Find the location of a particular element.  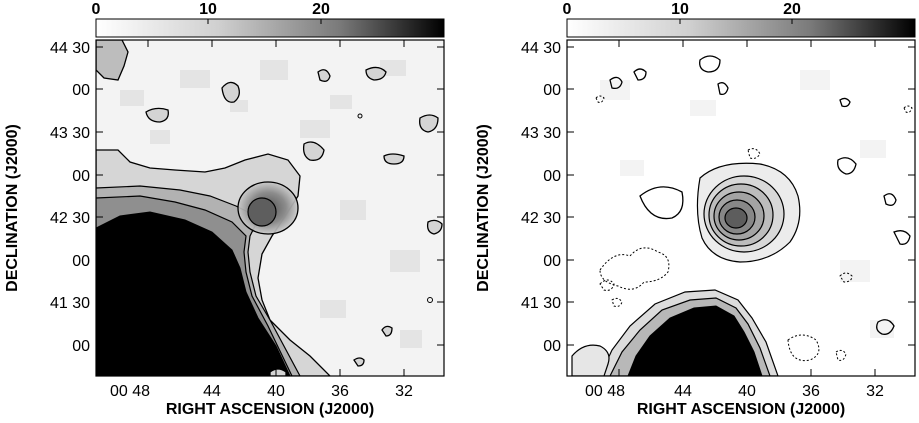

left-xtick-label: 32 is located at coordinates (404, 391).